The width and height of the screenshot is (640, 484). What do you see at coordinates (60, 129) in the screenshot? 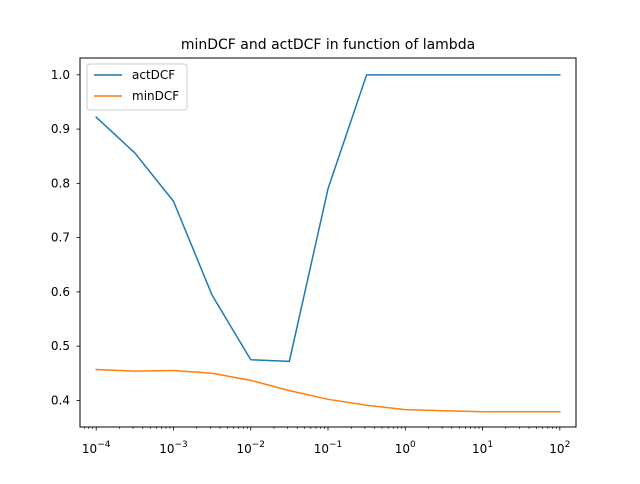
I see `y-tick-label: 0.9` at bounding box center [60, 129].